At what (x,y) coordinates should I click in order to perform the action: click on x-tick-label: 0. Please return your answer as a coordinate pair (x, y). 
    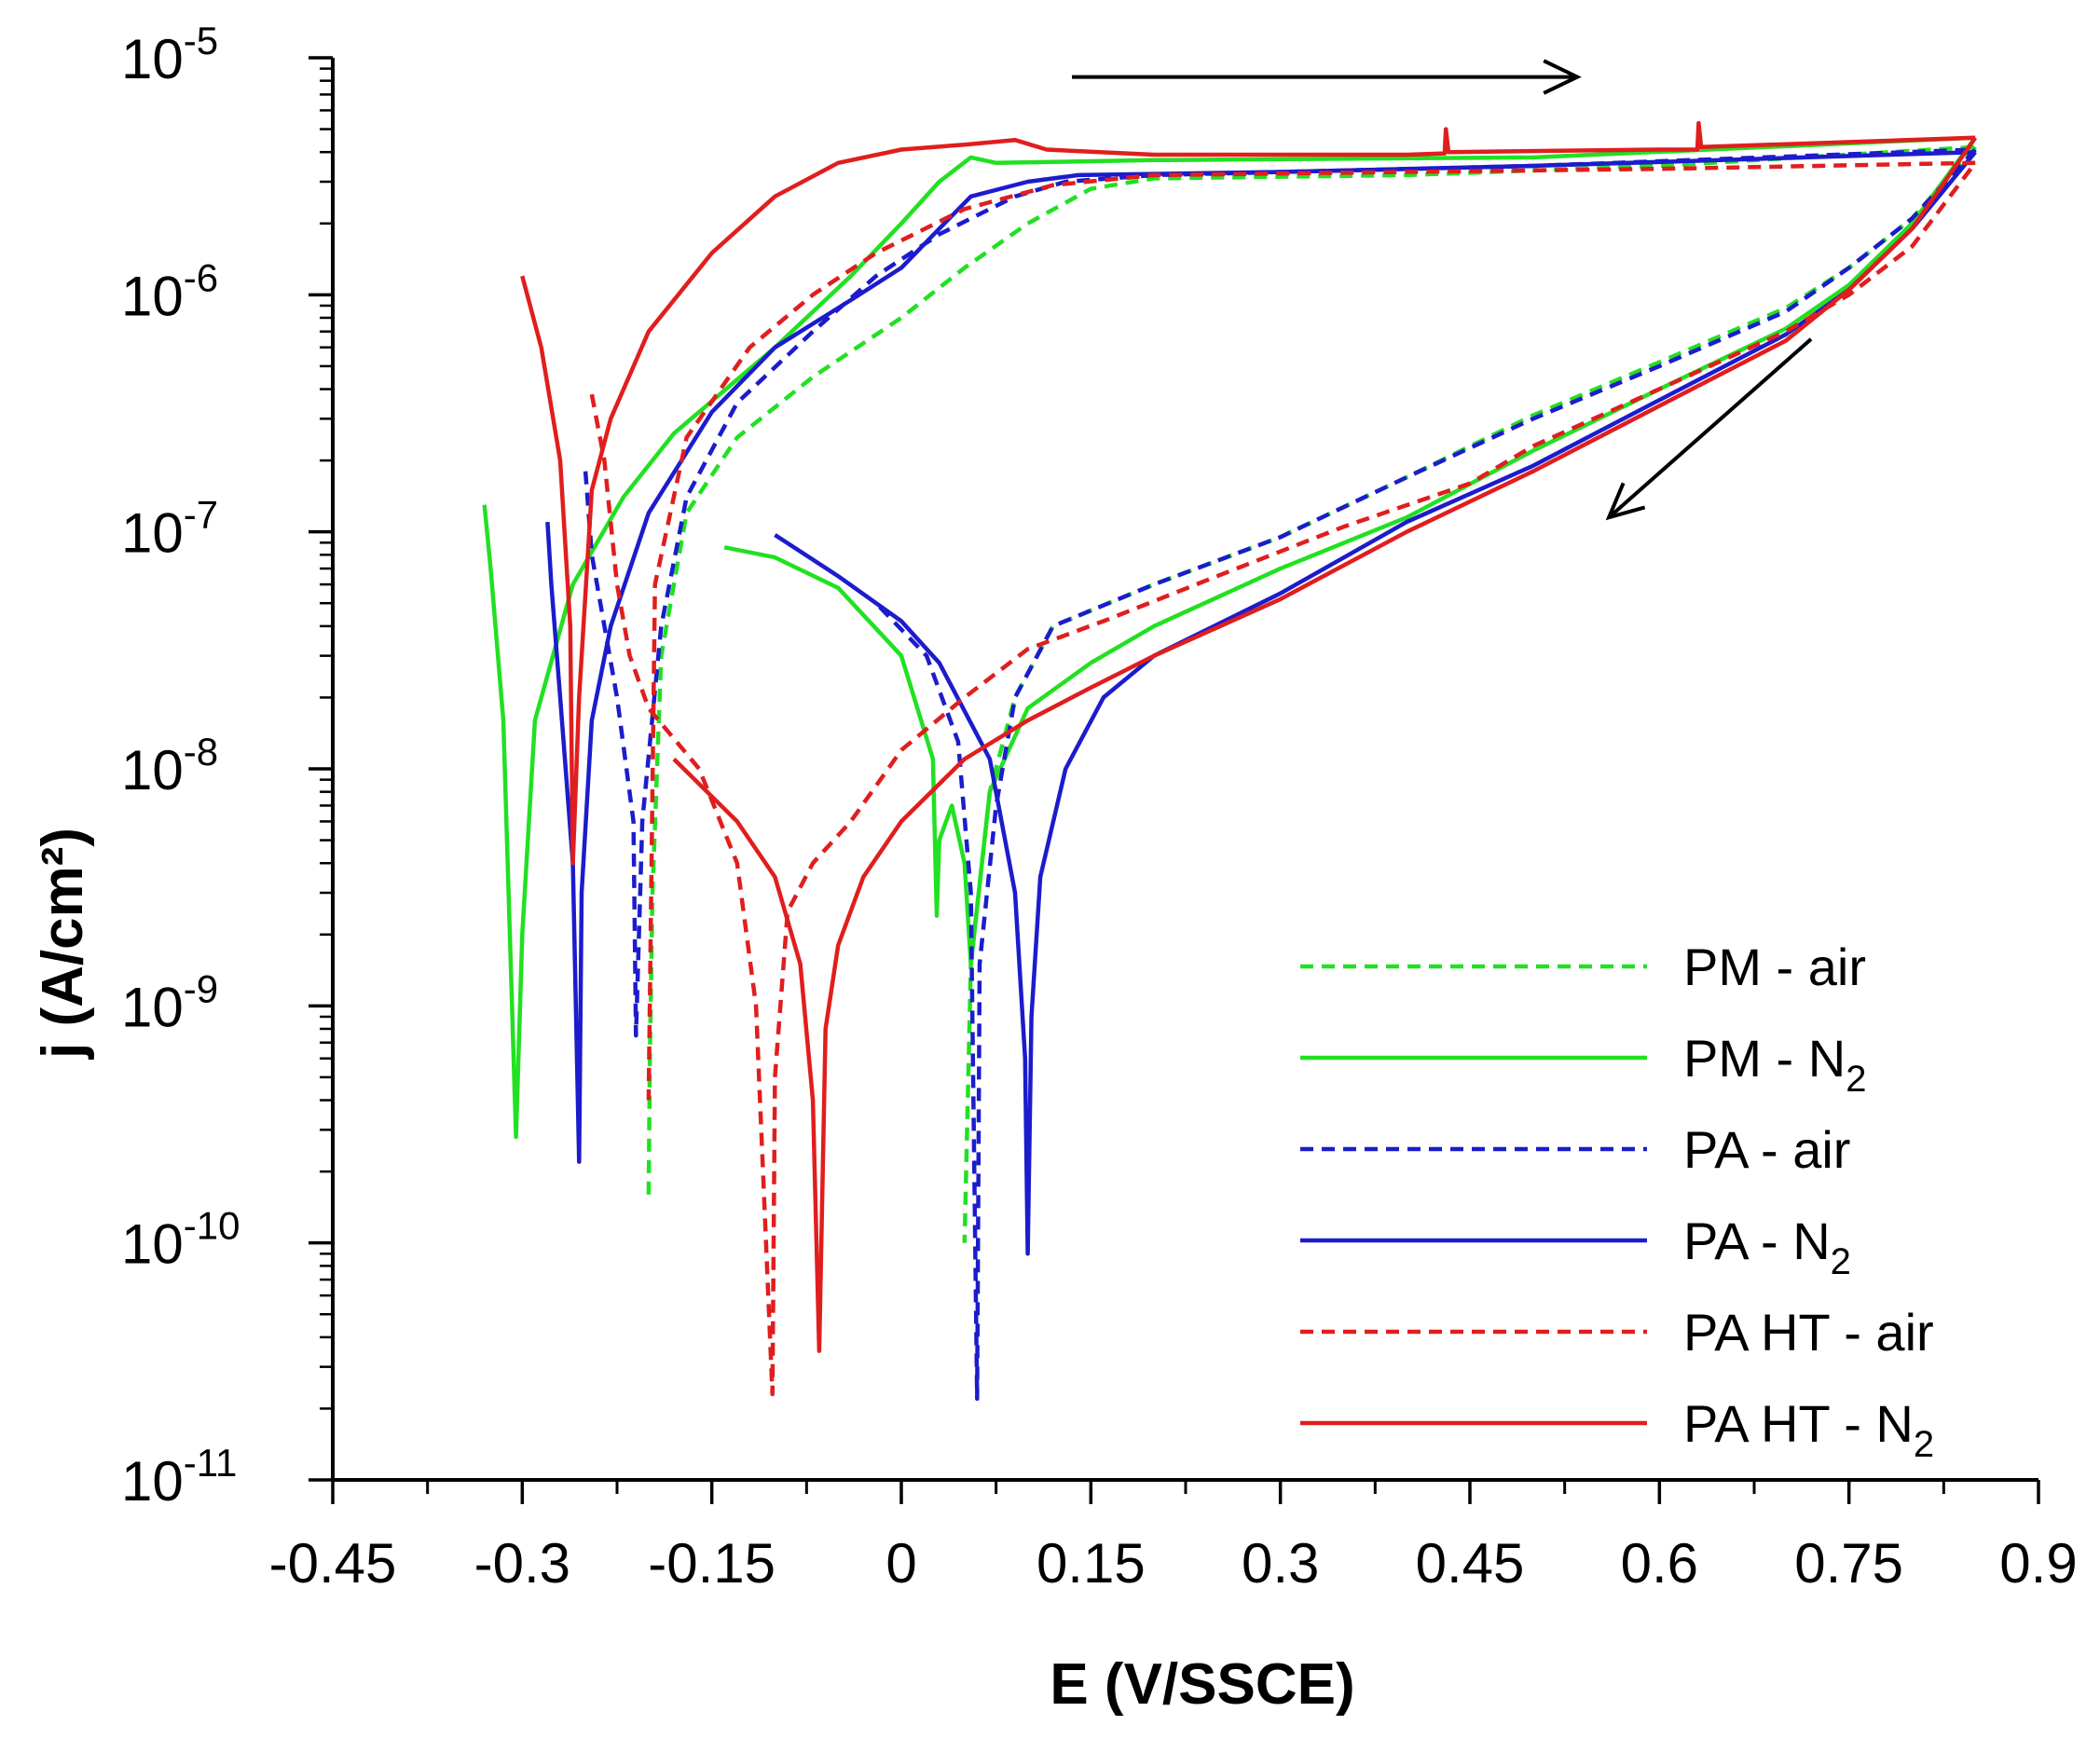
    Looking at the image, I should click on (901, 1563).